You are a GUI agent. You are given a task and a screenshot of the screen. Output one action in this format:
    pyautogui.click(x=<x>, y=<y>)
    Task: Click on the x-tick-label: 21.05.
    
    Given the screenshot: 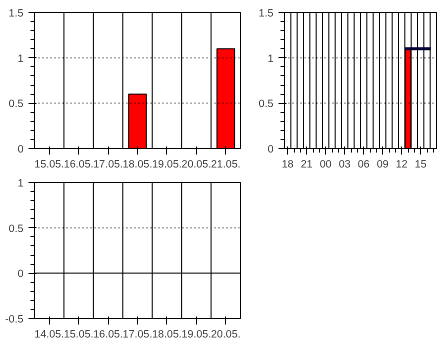 What is the action you would take?
    pyautogui.click(x=225, y=164)
    